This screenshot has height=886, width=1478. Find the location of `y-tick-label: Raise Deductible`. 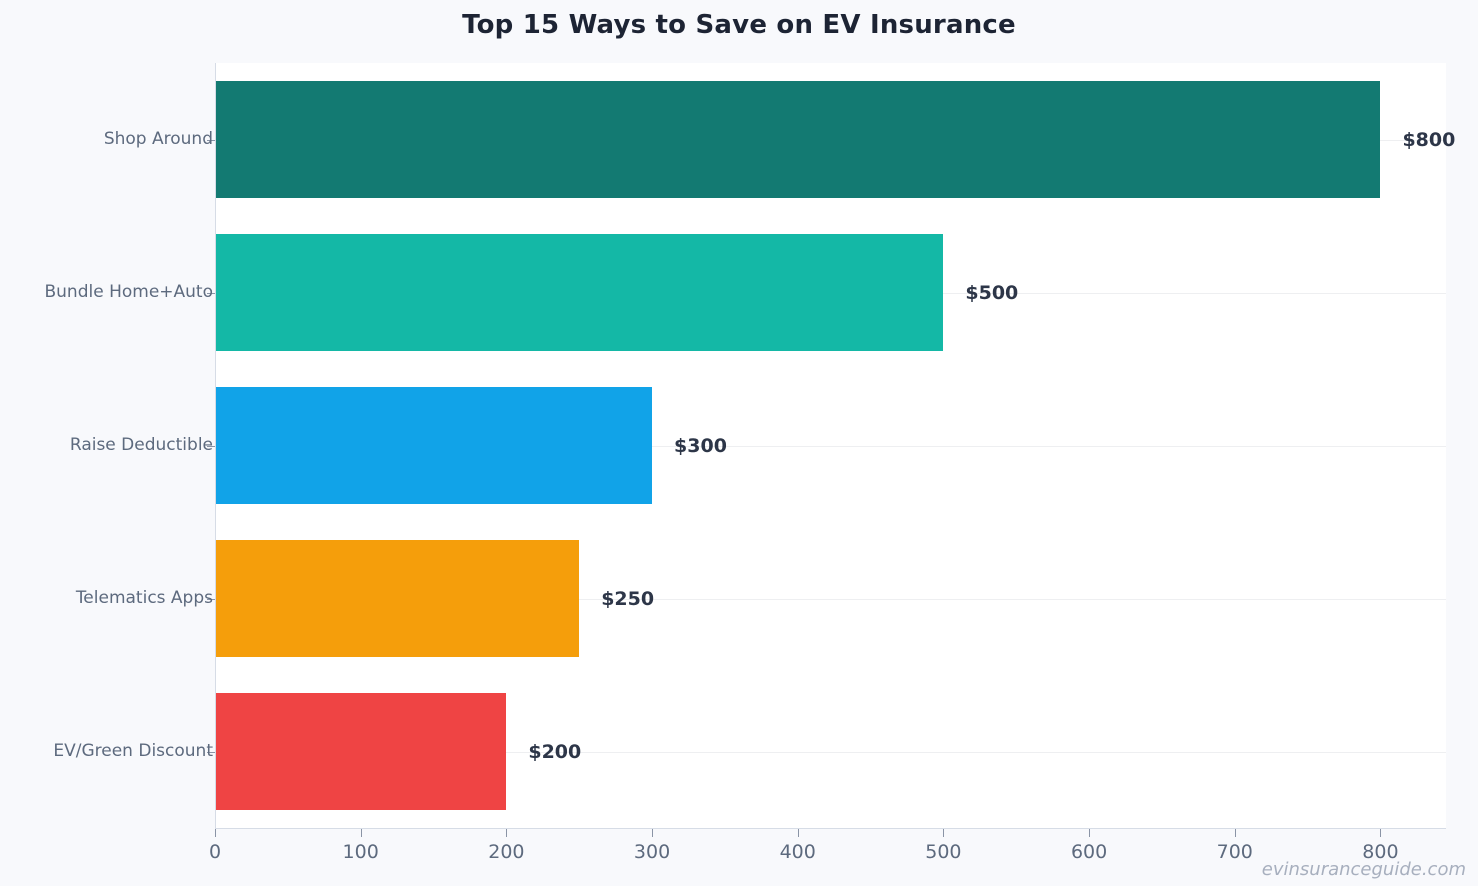

y-tick-label: Raise Deductible is located at coordinates (141, 444).